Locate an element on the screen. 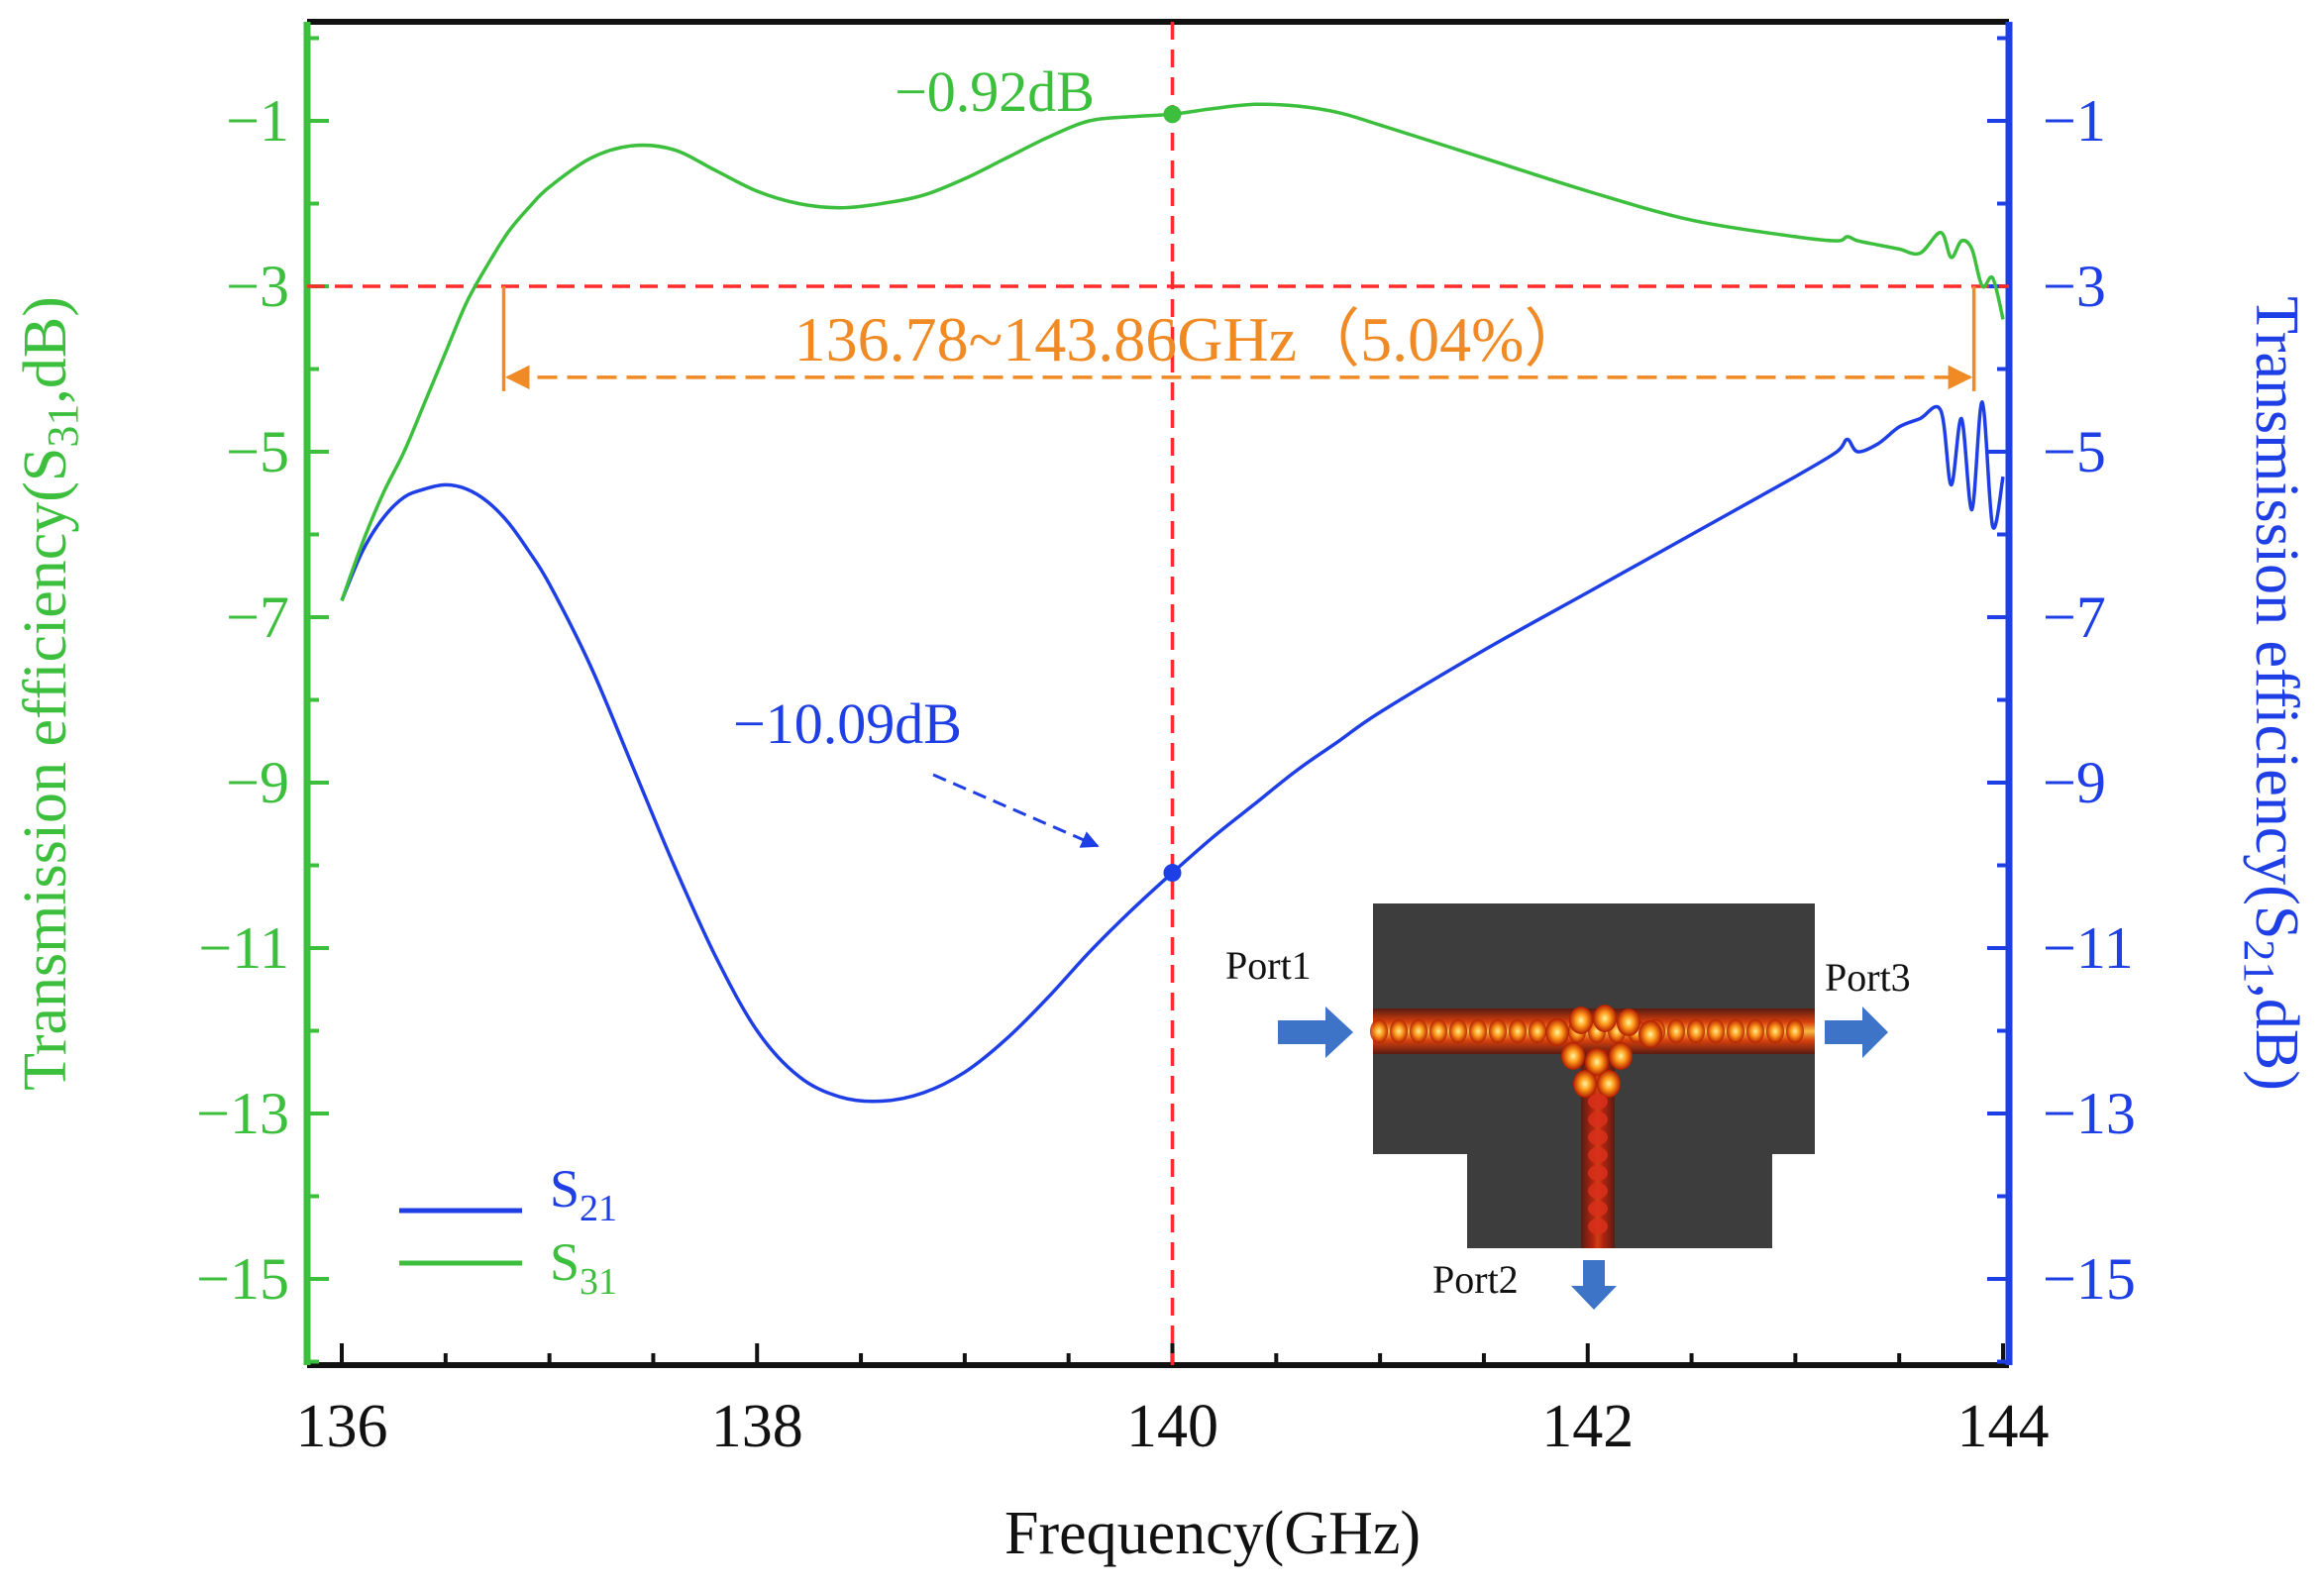 This screenshot has height=1590, width=2324. y-tick-label-right: −7 is located at coordinates (2075, 617).